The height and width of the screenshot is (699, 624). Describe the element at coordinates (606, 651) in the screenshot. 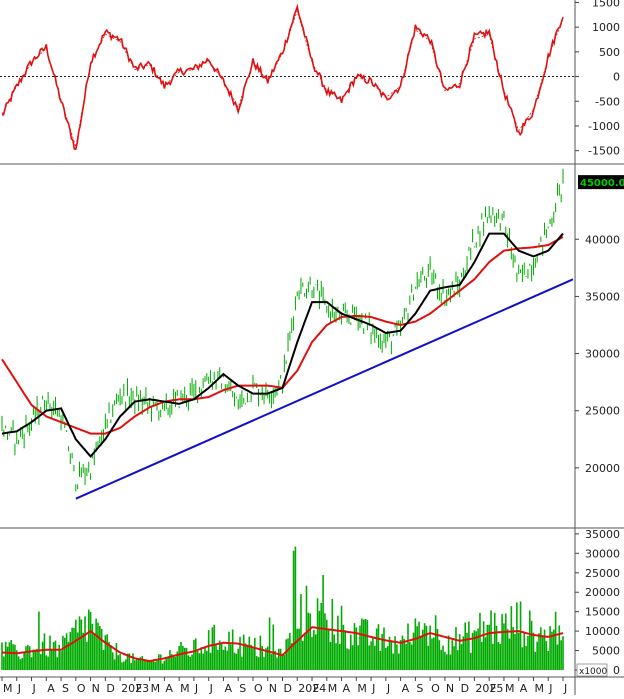

I see `volume-tick-label: 5000` at that location.